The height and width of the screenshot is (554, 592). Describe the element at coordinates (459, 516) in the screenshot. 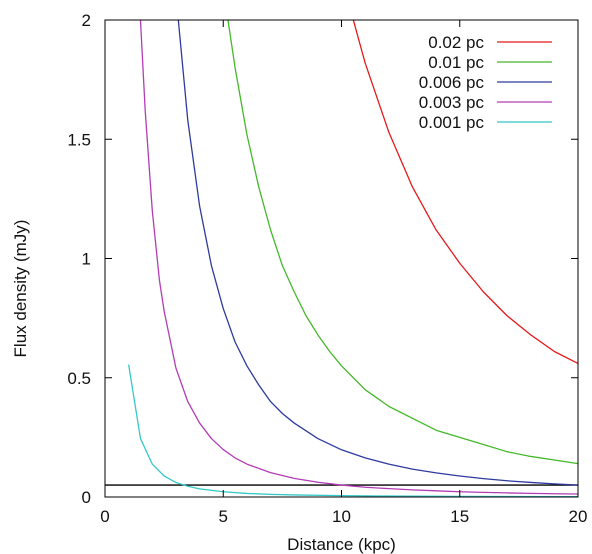

I see `x-tick-label: 15` at that location.